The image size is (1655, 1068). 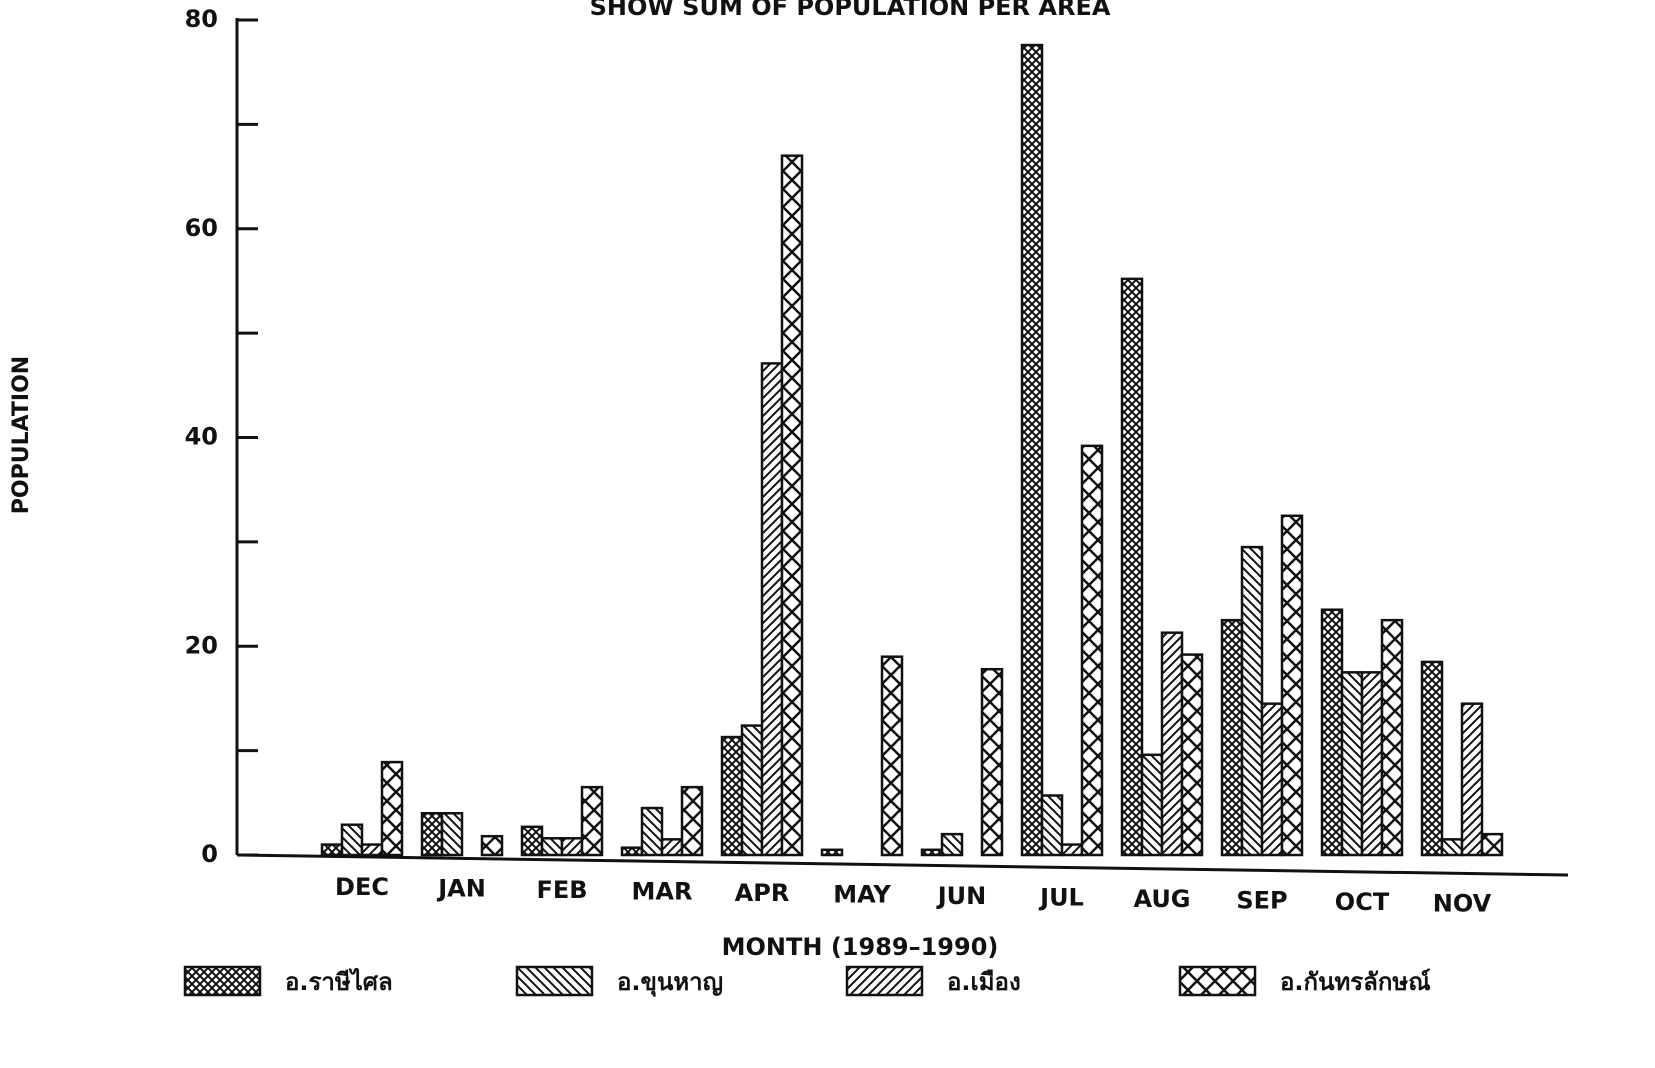 What do you see at coordinates (1355, 982) in the screenshot?
I see `legend-label: อ.กันทรลักษณ์` at bounding box center [1355, 982].